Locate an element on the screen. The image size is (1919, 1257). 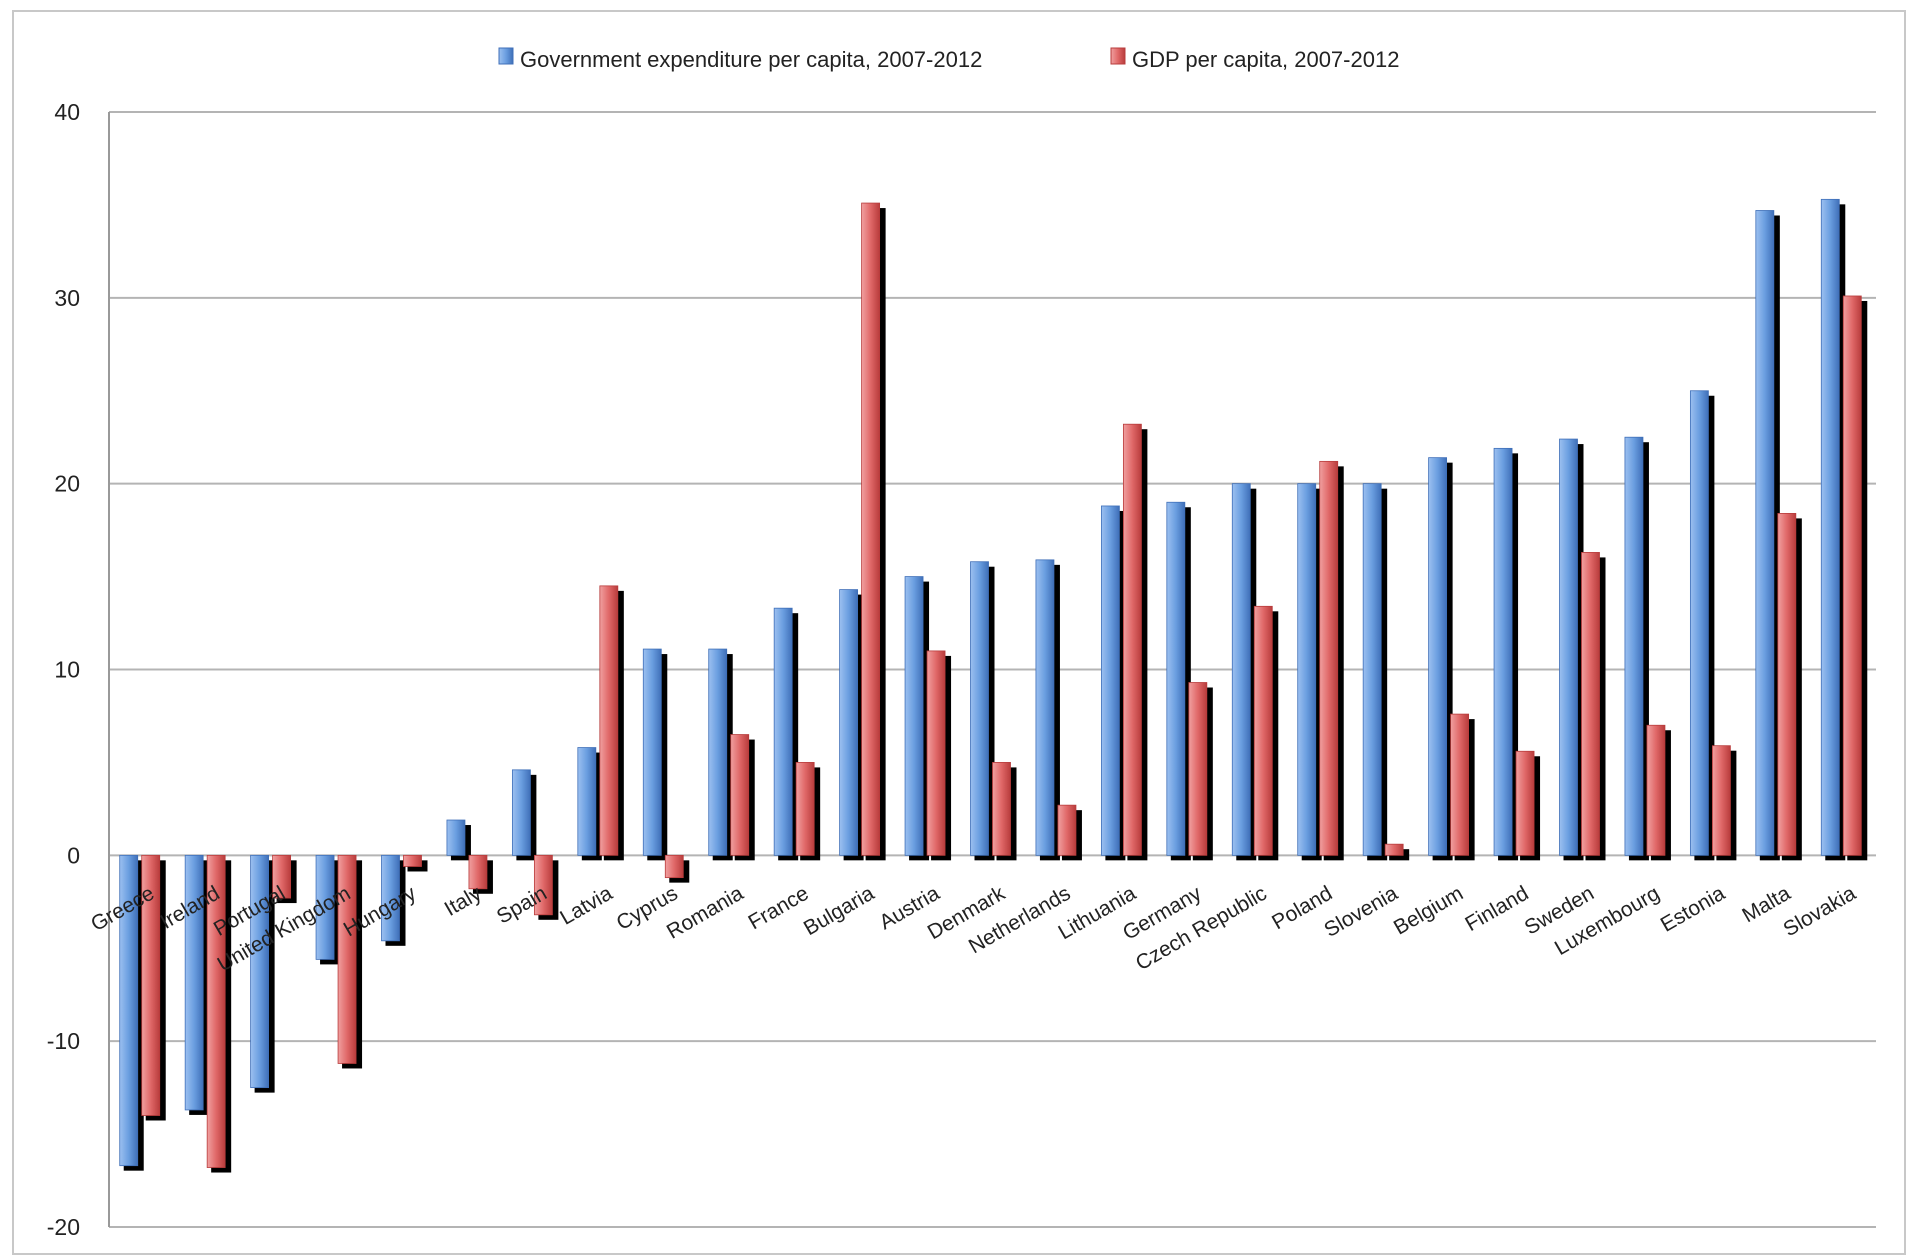
y-tick-label: 40 is located at coordinates (67, 112).